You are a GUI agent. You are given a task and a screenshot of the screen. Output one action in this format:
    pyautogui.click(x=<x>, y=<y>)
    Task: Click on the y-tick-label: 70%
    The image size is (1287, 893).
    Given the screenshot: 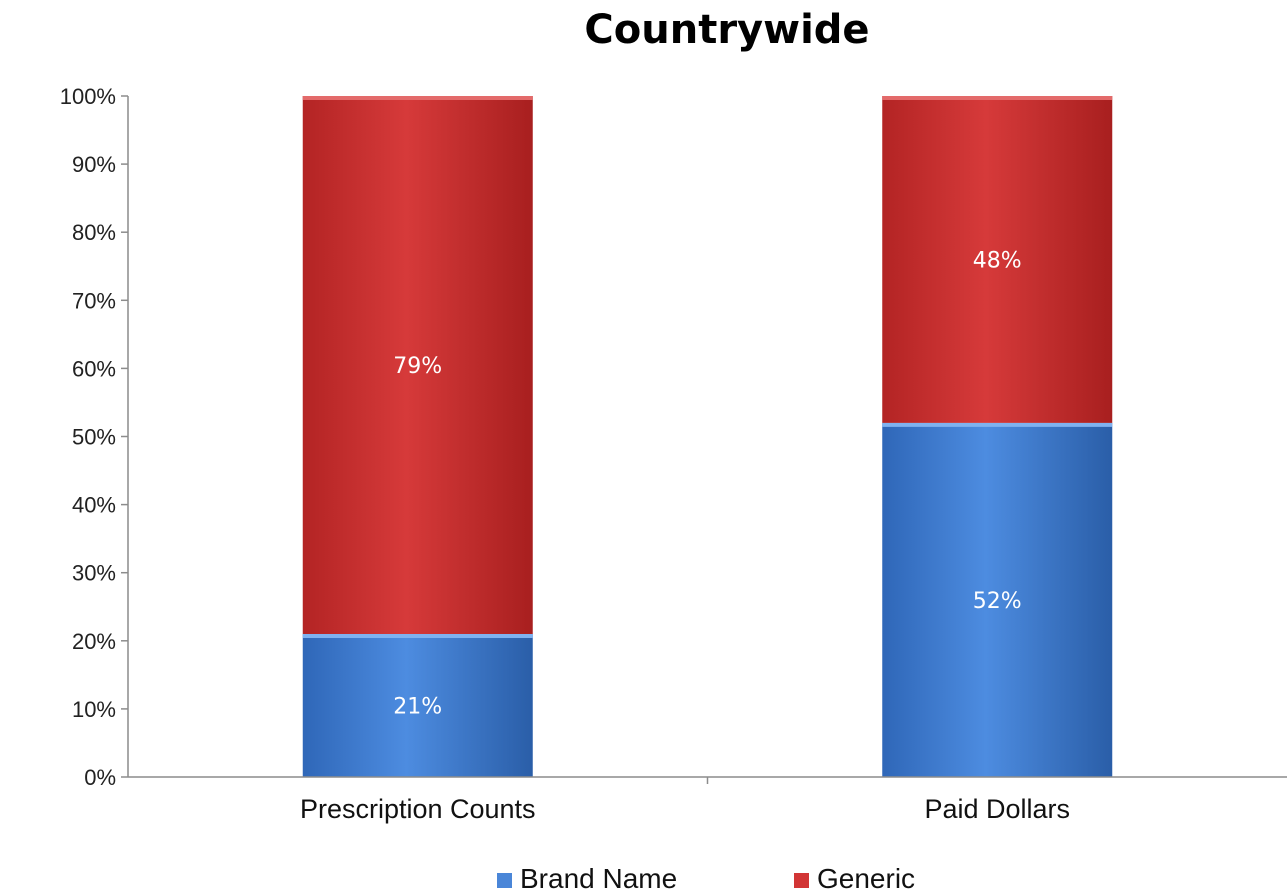 What is the action you would take?
    pyautogui.click(x=94, y=300)
    